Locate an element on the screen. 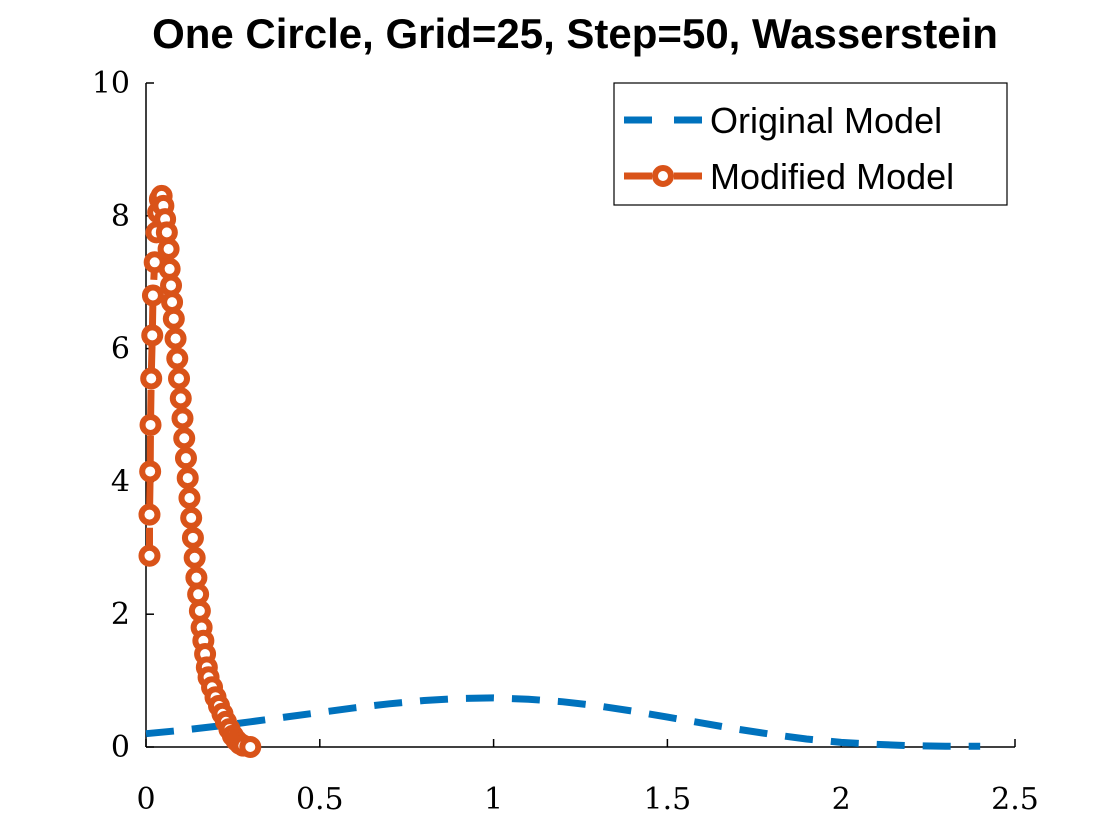  y-tick-label: 0 is located at coordinates (120, 747).